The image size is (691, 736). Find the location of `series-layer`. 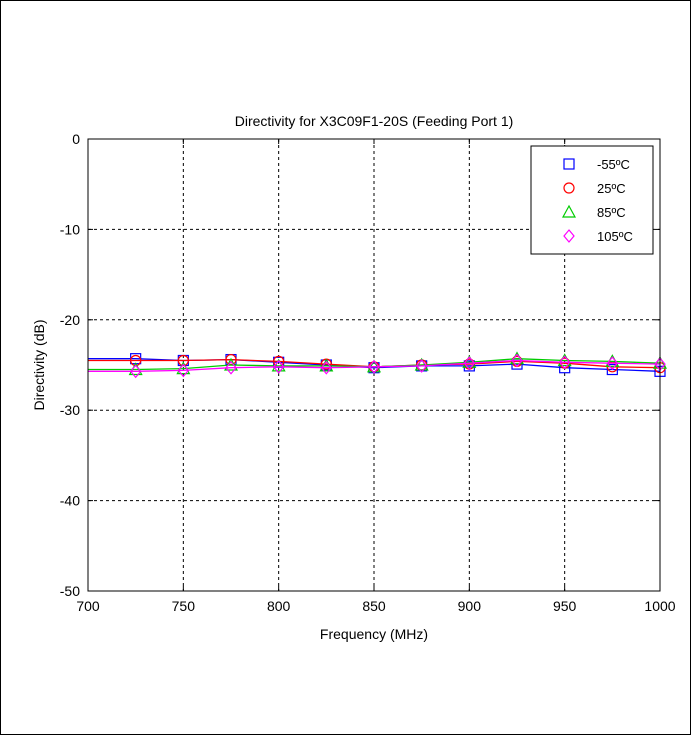

series-layer is located at coordinates (378, 365).